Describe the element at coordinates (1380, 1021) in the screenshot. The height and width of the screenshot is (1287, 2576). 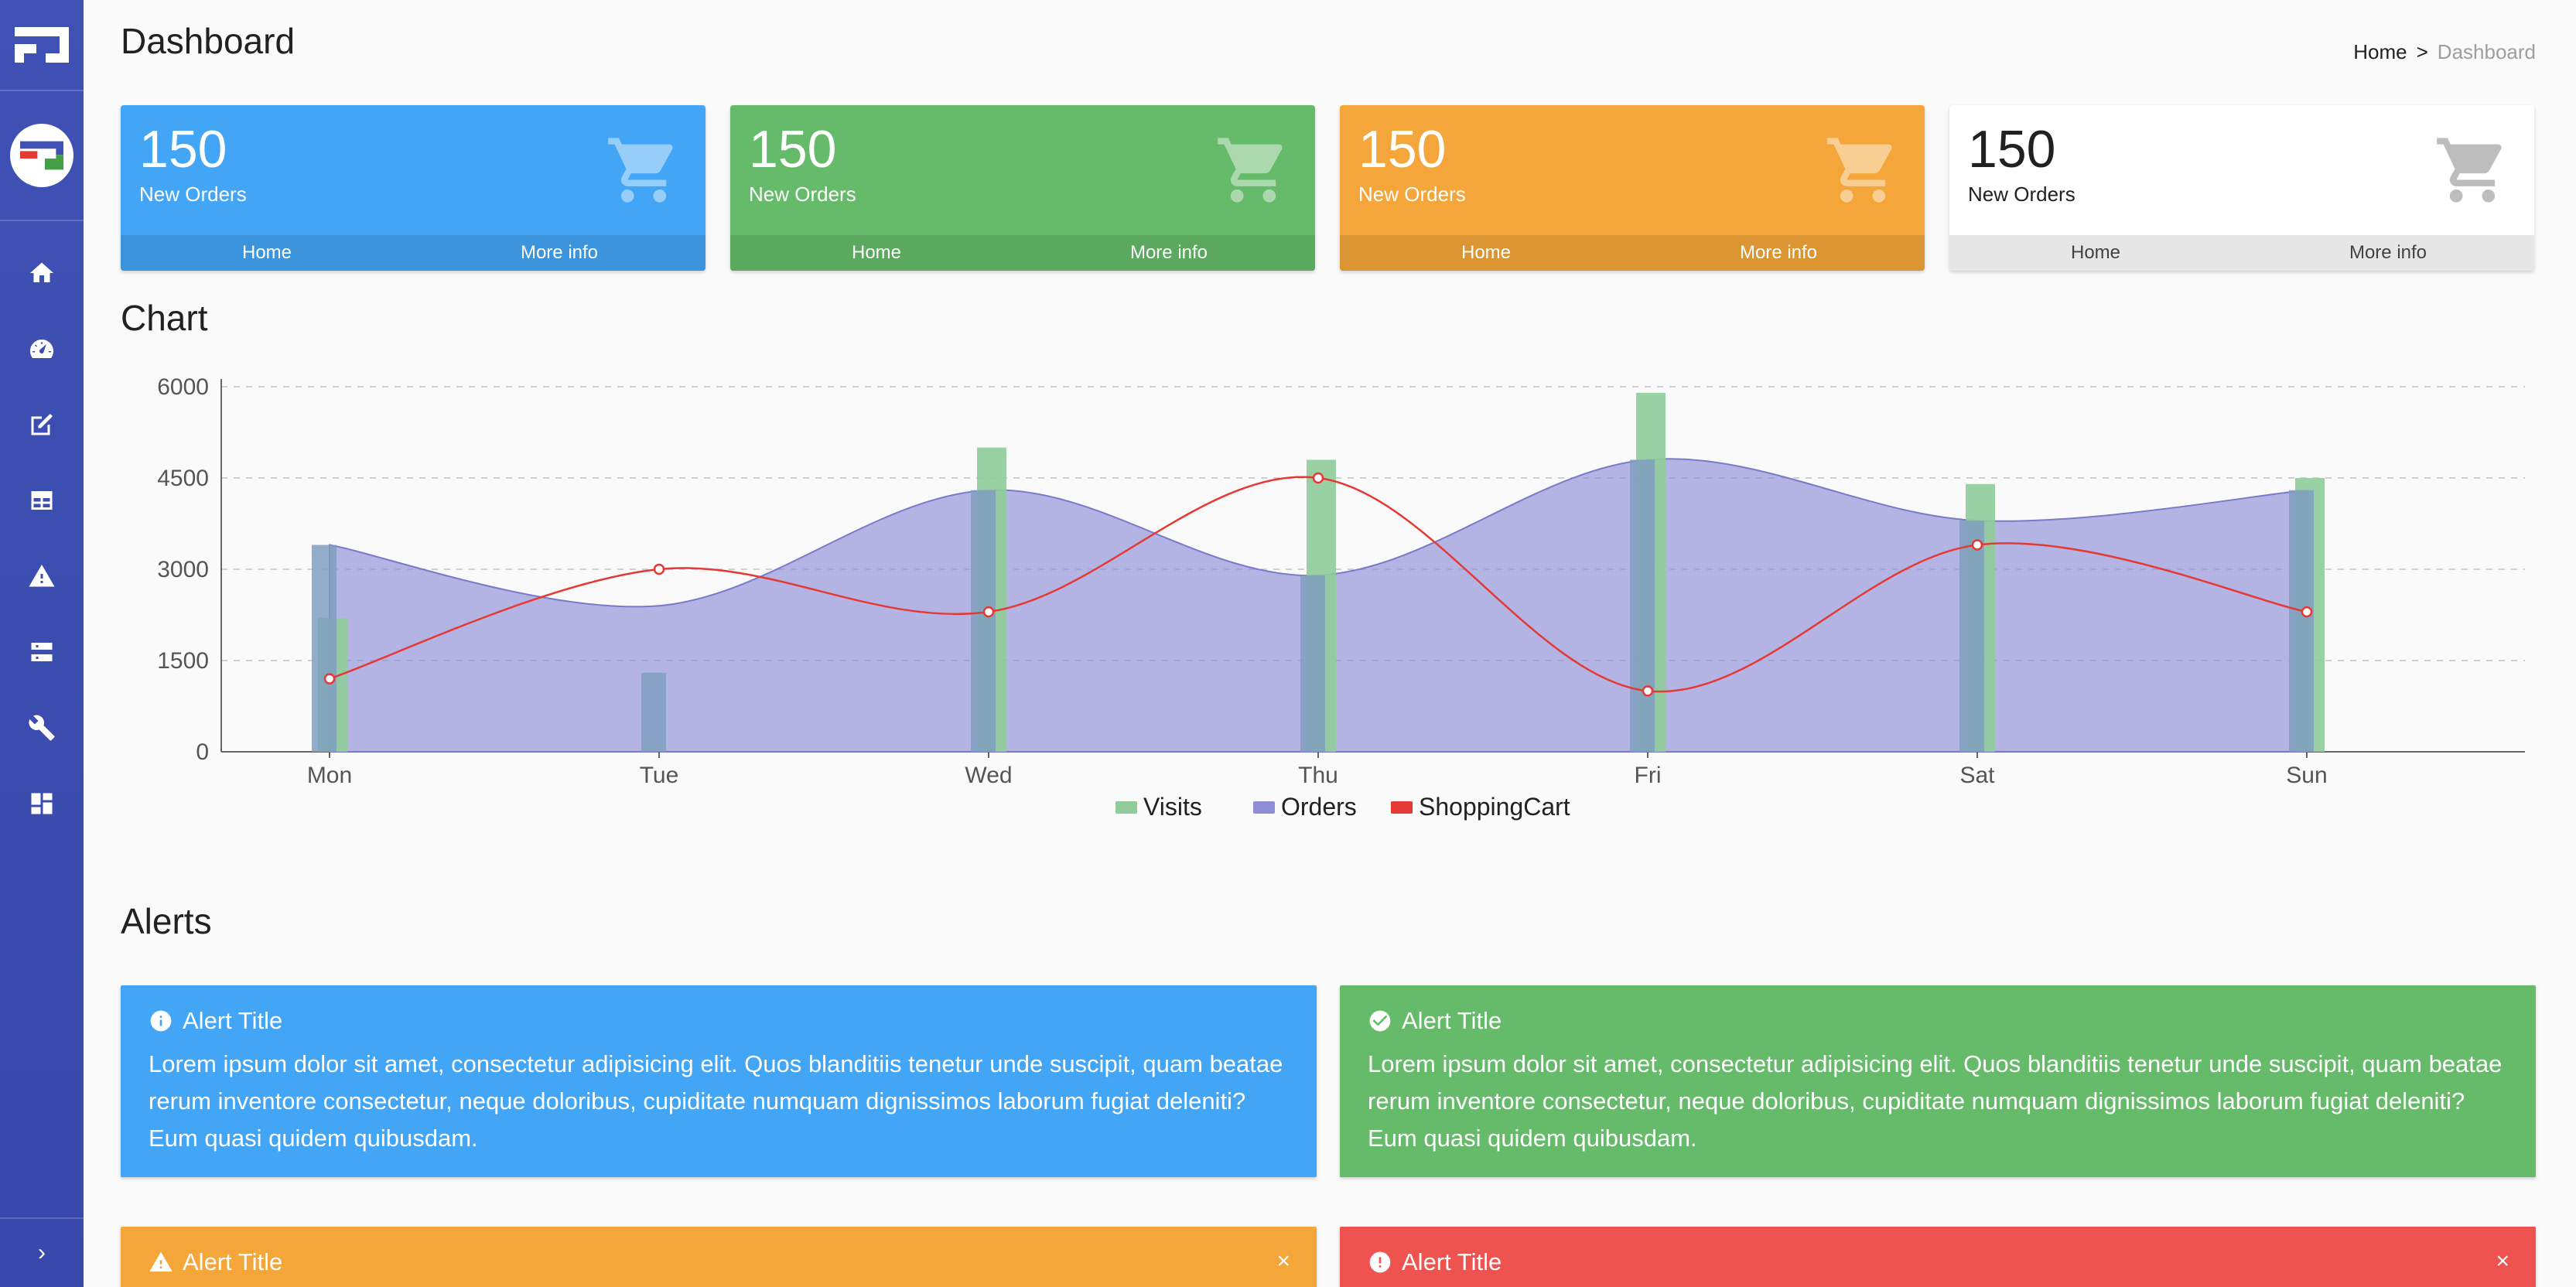
I see `check-circle-icon` at that location.